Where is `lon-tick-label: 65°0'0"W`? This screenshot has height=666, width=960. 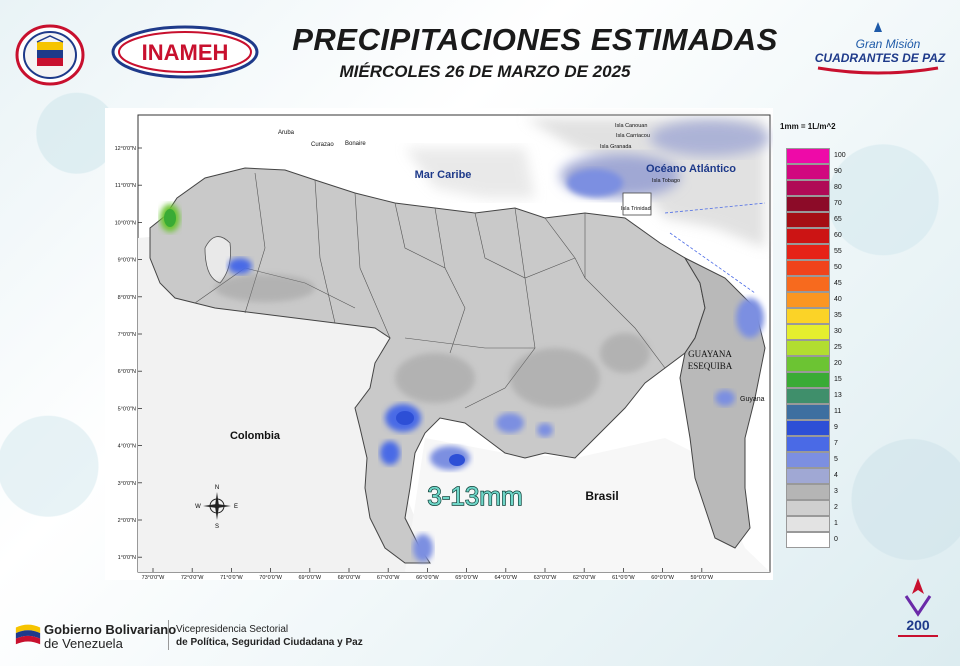
lon-tick-label: 65°0'0"W is located at coordinates (466, 577).